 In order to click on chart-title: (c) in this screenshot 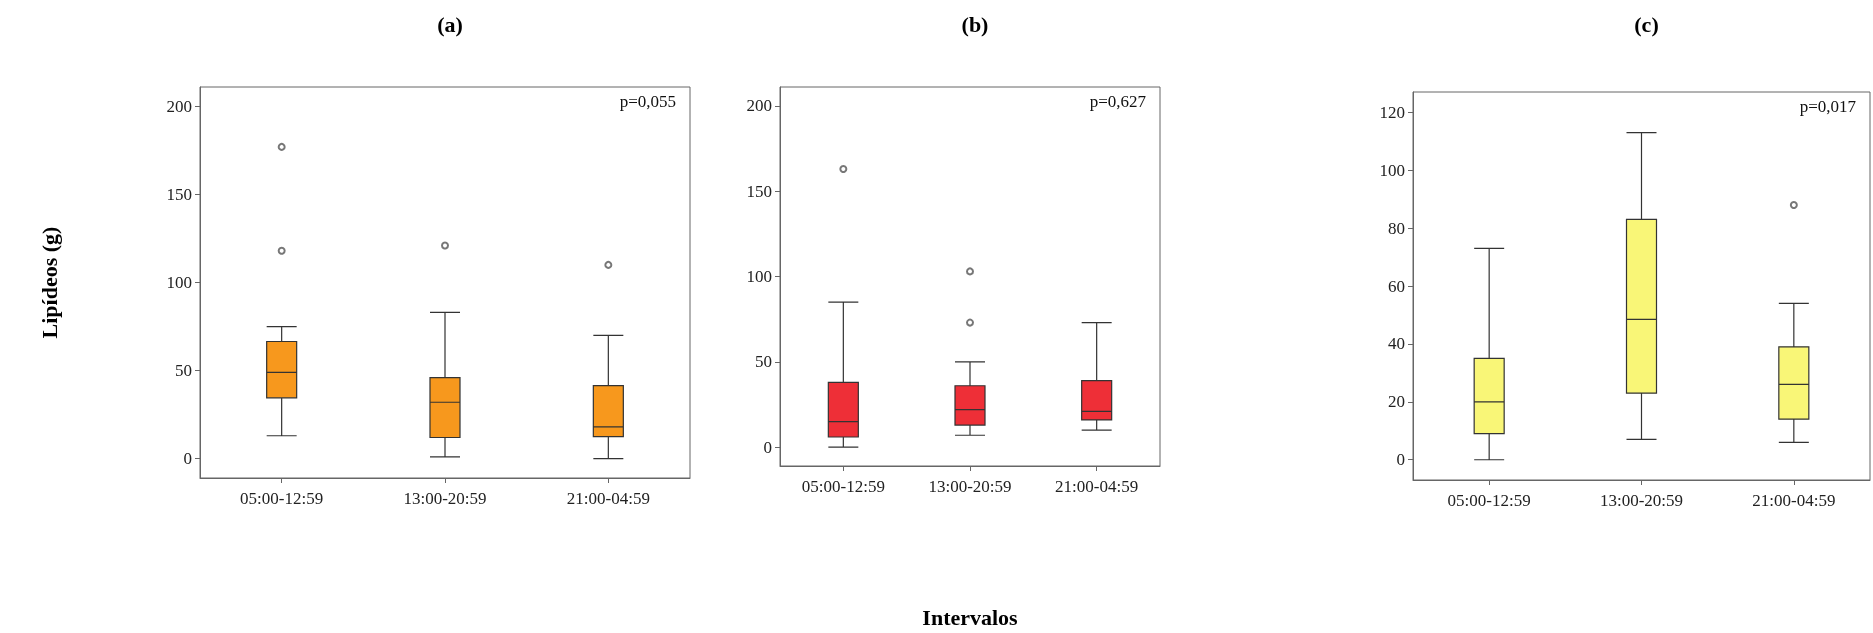, I will do `click(1646, 24)`.